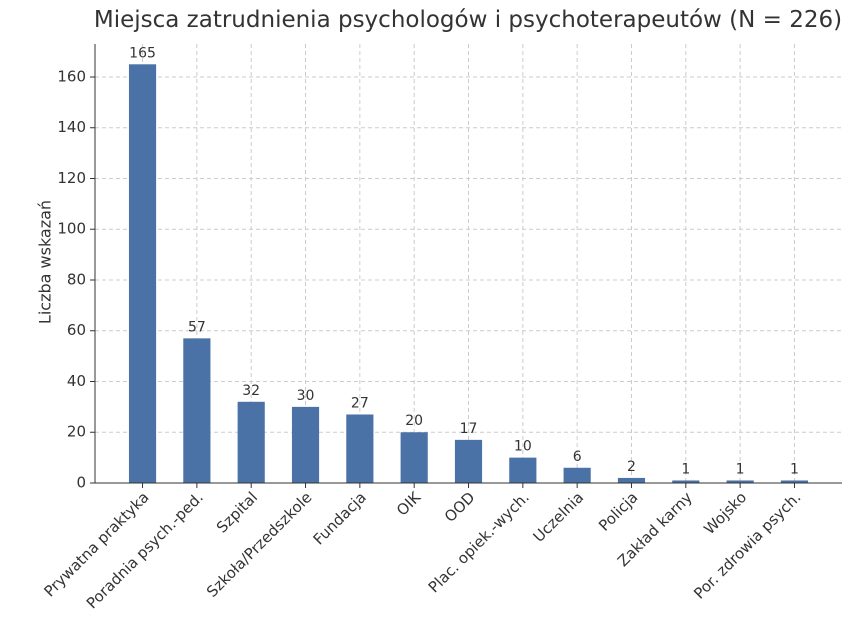 This screenshot has width=861, height=627. Describe the element at coordinates (460, 507) in the screenshot. I see `x-tick-label: OOD` at that location.